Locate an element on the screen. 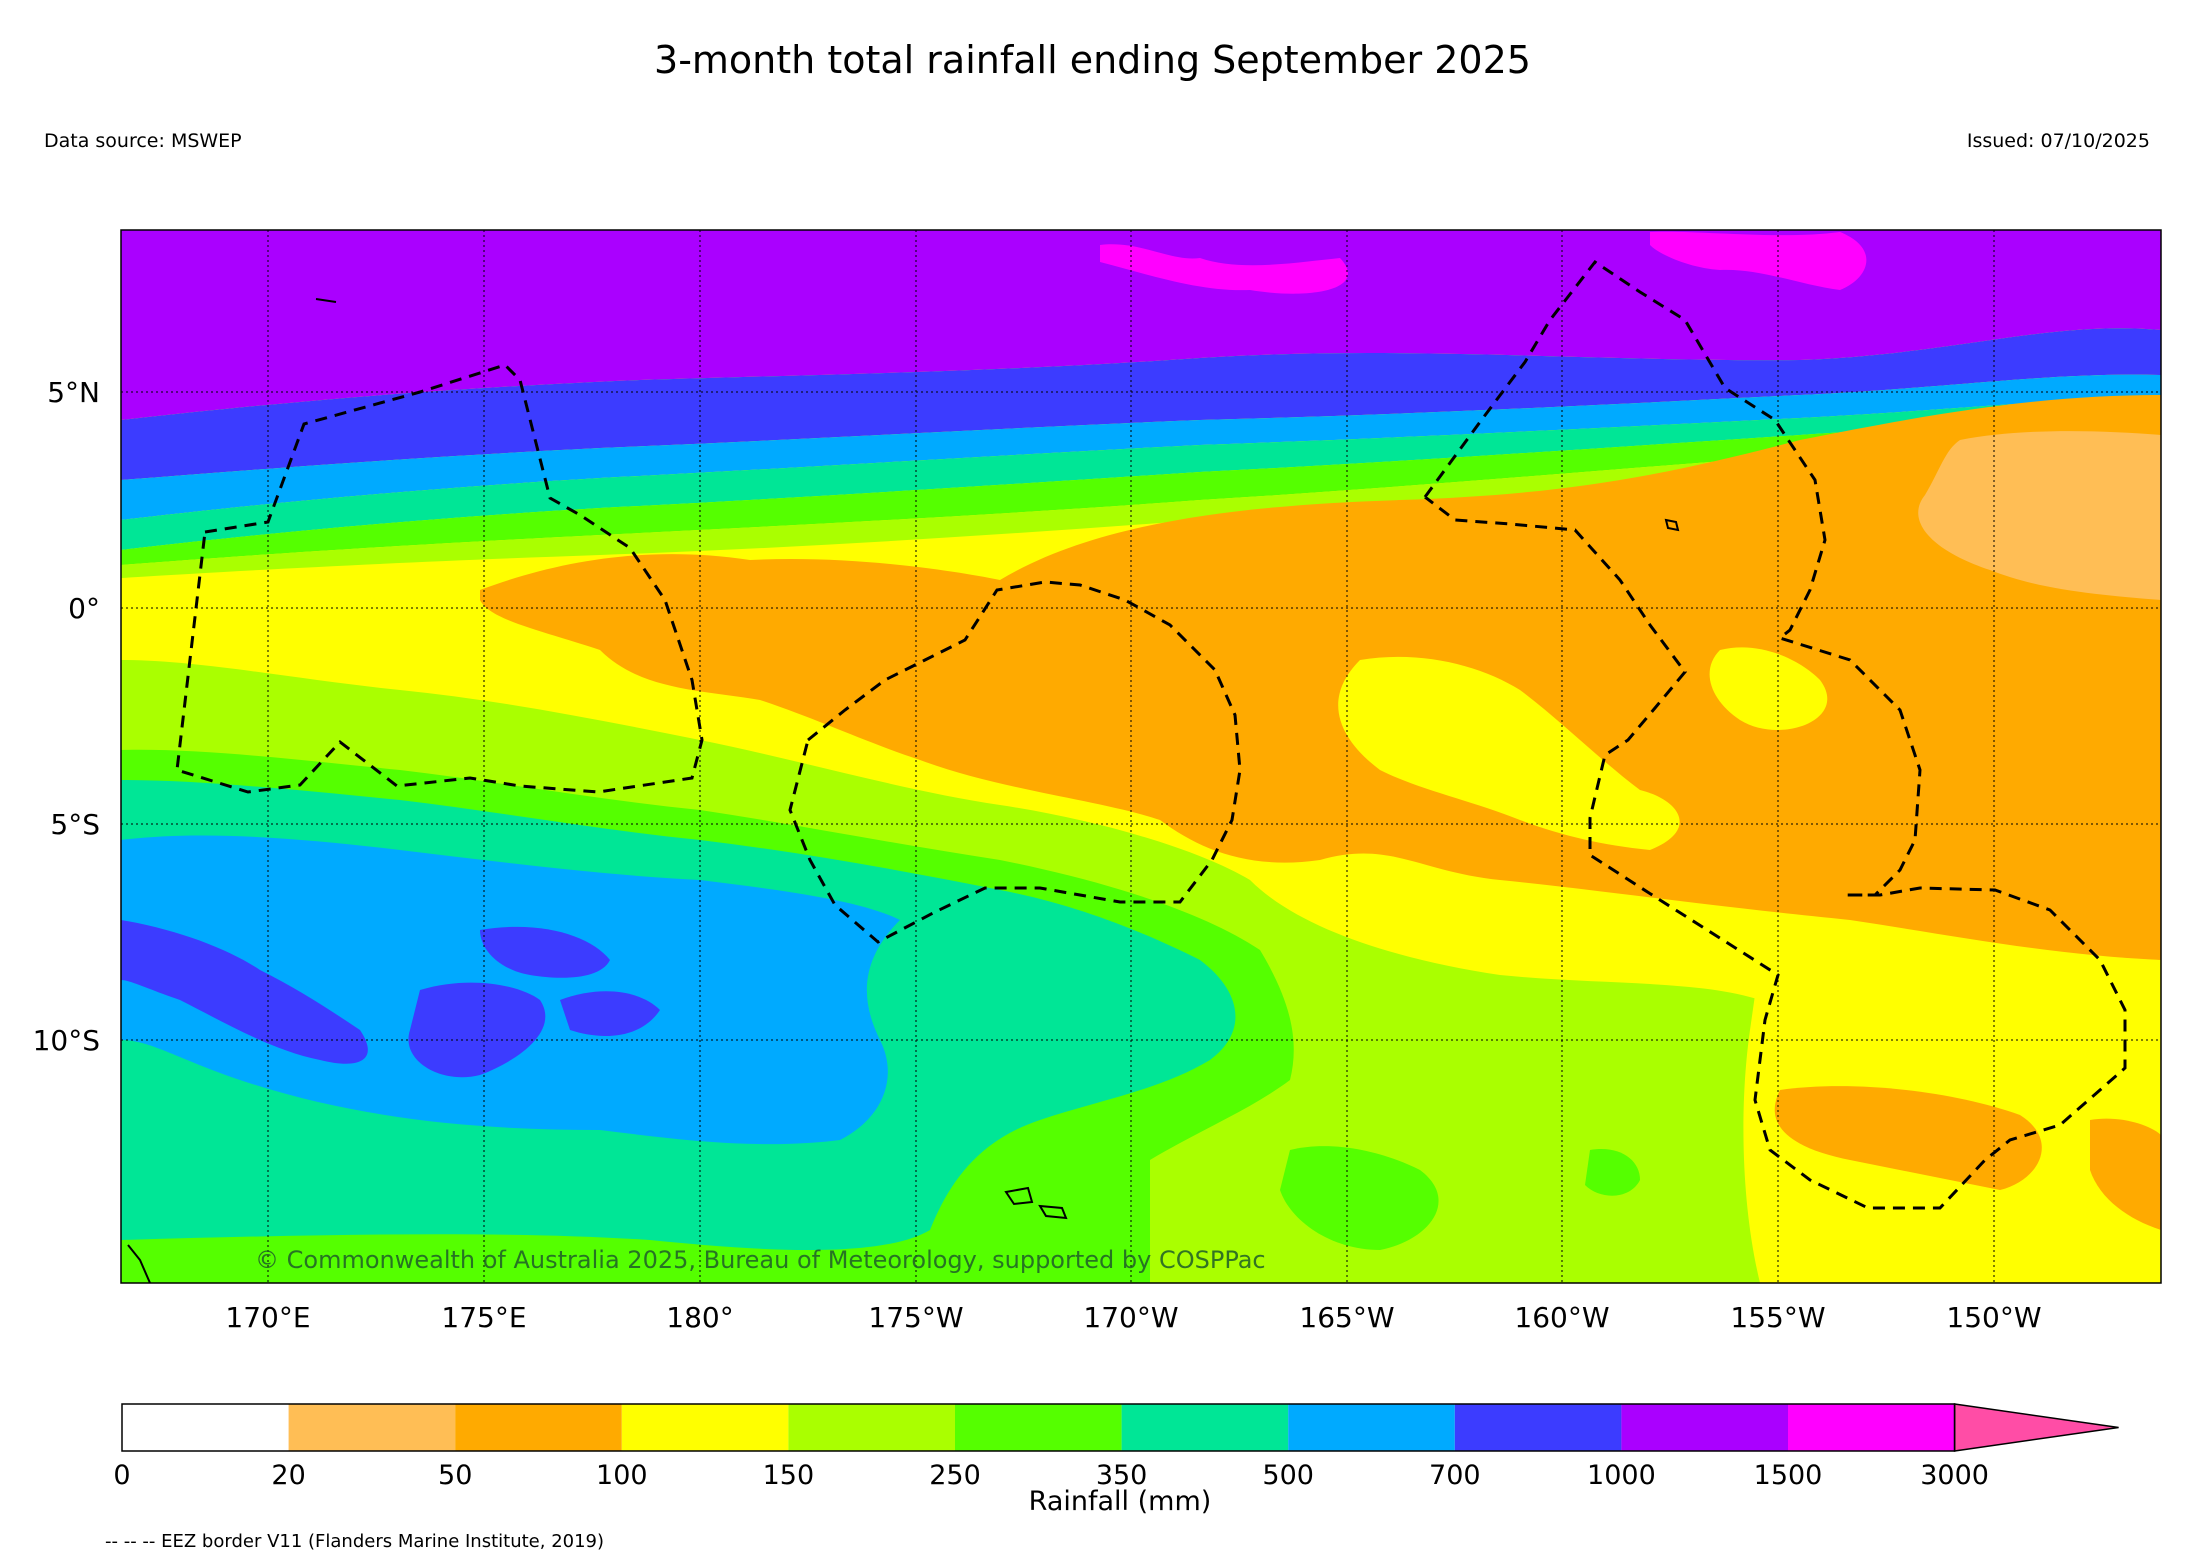 The width and height of the screenshot is (2185, 1563). colorbar-title: Rainfall (mm) is located at coordinates (1120, 1501).